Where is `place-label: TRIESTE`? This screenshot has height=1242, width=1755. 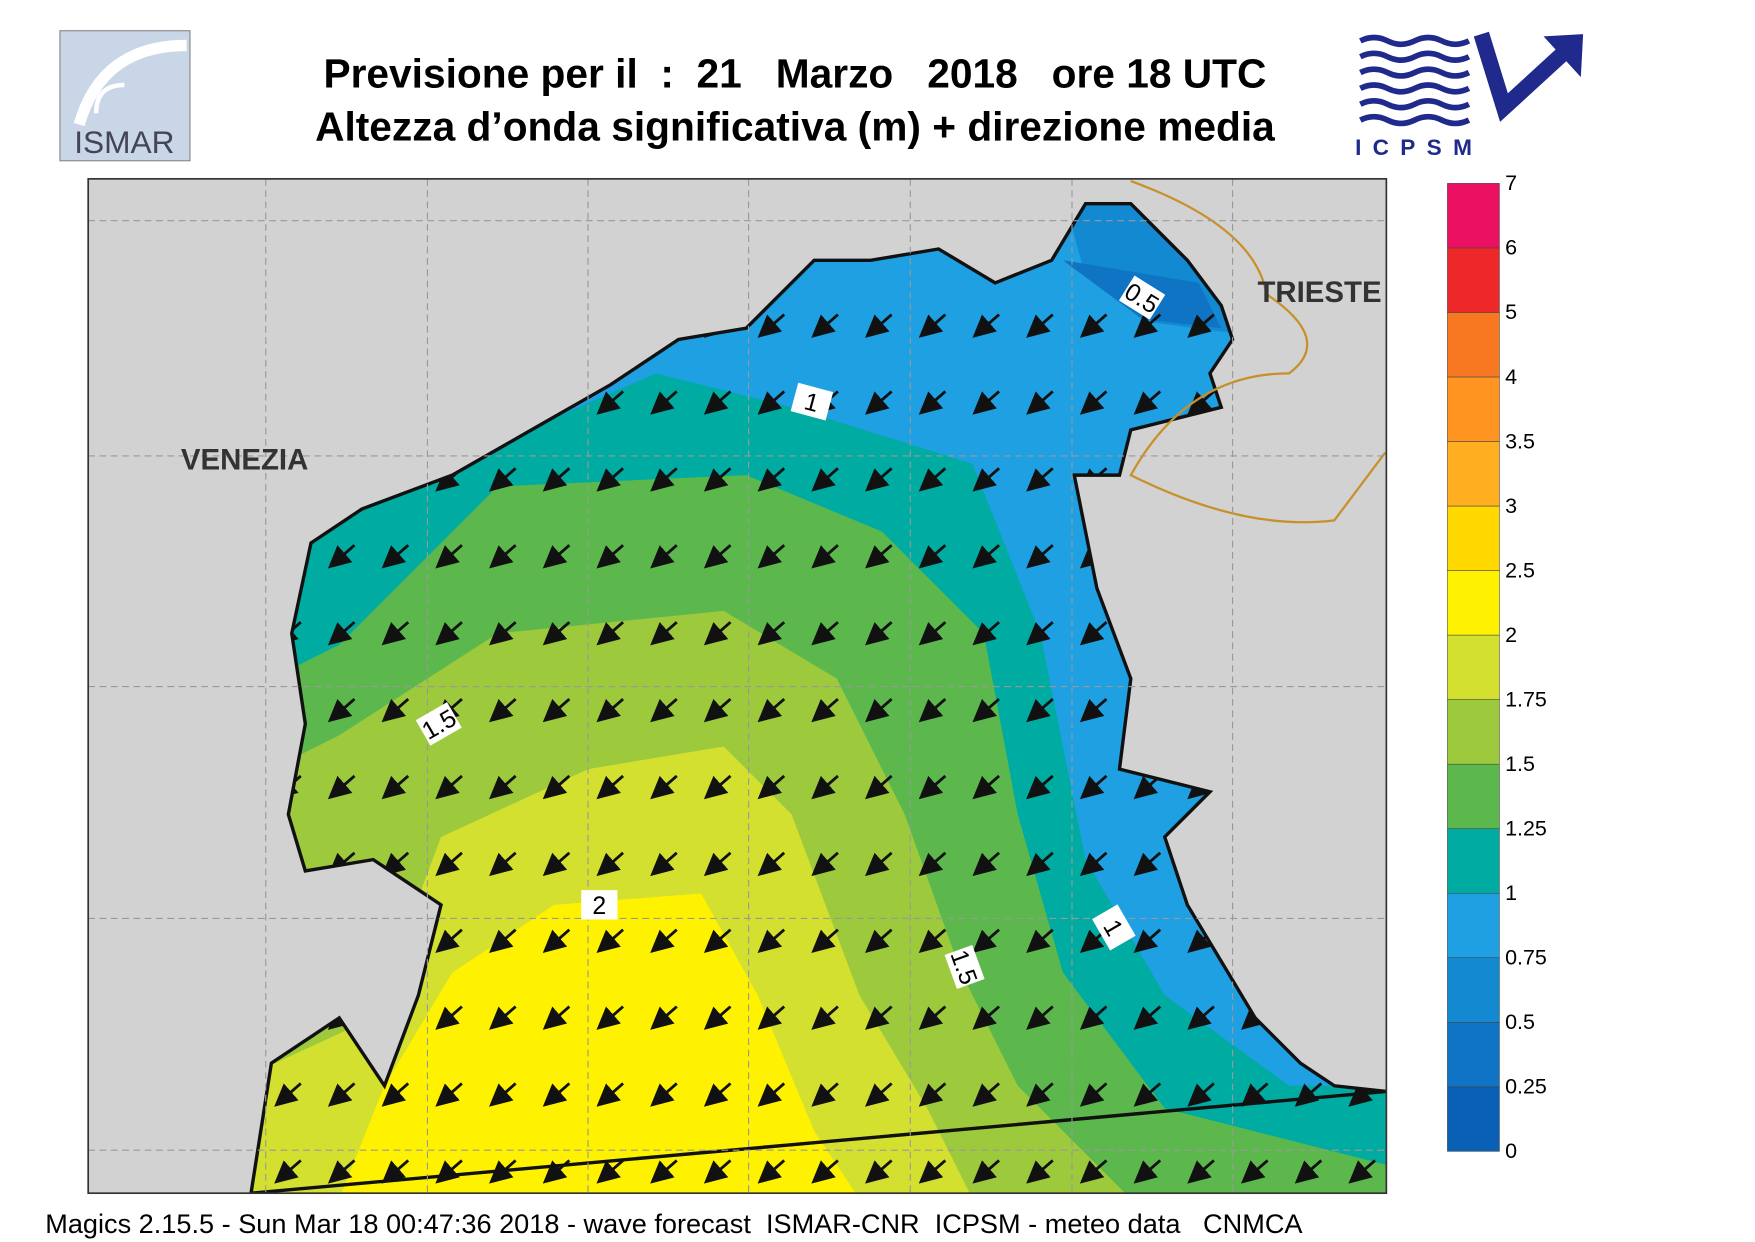 place-label: TRIESTE is located at coordinates (1319, 292).